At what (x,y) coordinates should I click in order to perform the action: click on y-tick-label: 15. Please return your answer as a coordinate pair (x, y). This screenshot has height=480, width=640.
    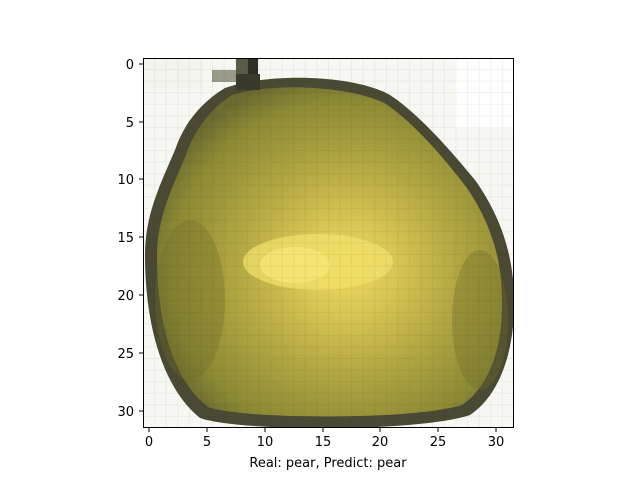
    Looking at the image, I should click on (125, 238).